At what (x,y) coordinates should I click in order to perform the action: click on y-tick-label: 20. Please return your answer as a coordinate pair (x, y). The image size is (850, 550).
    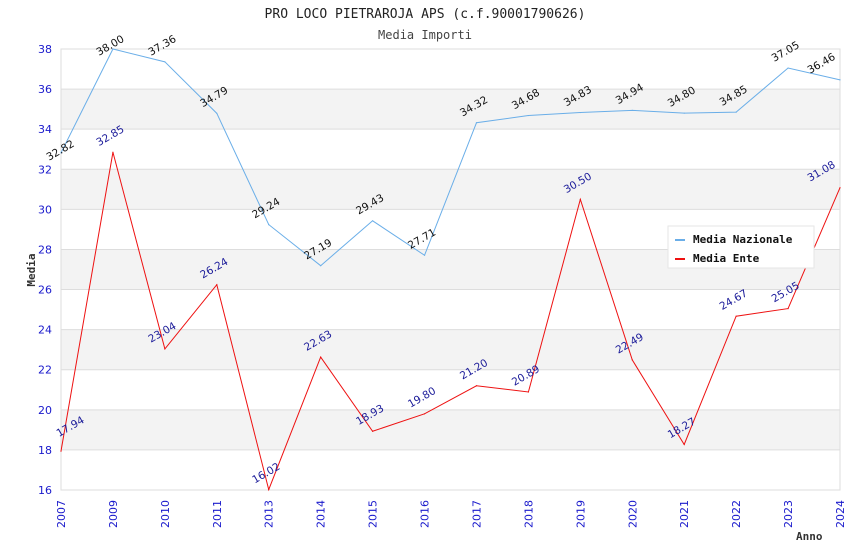
    Looking at the image, I should click on (45, 410).